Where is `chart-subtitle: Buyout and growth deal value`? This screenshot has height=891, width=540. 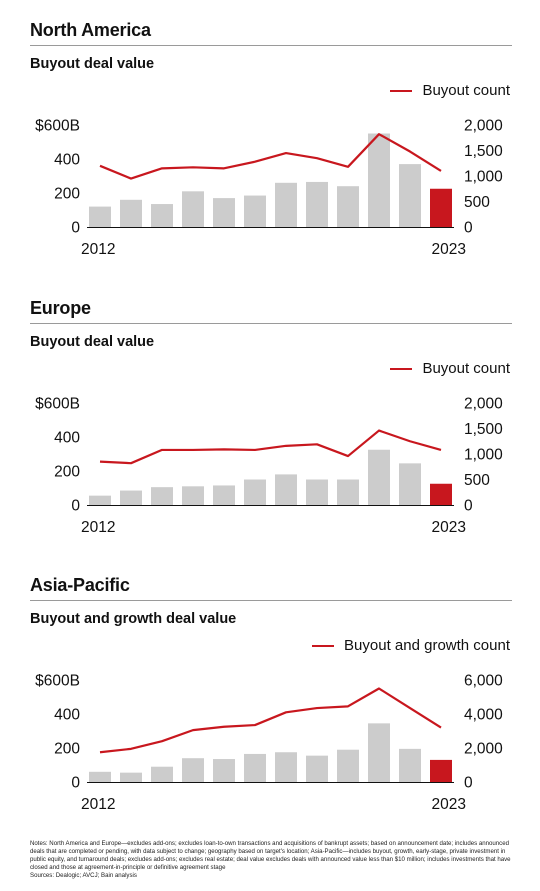 chart-subtitle: Buyout and growth deal value is located at coordinates (133, 619).